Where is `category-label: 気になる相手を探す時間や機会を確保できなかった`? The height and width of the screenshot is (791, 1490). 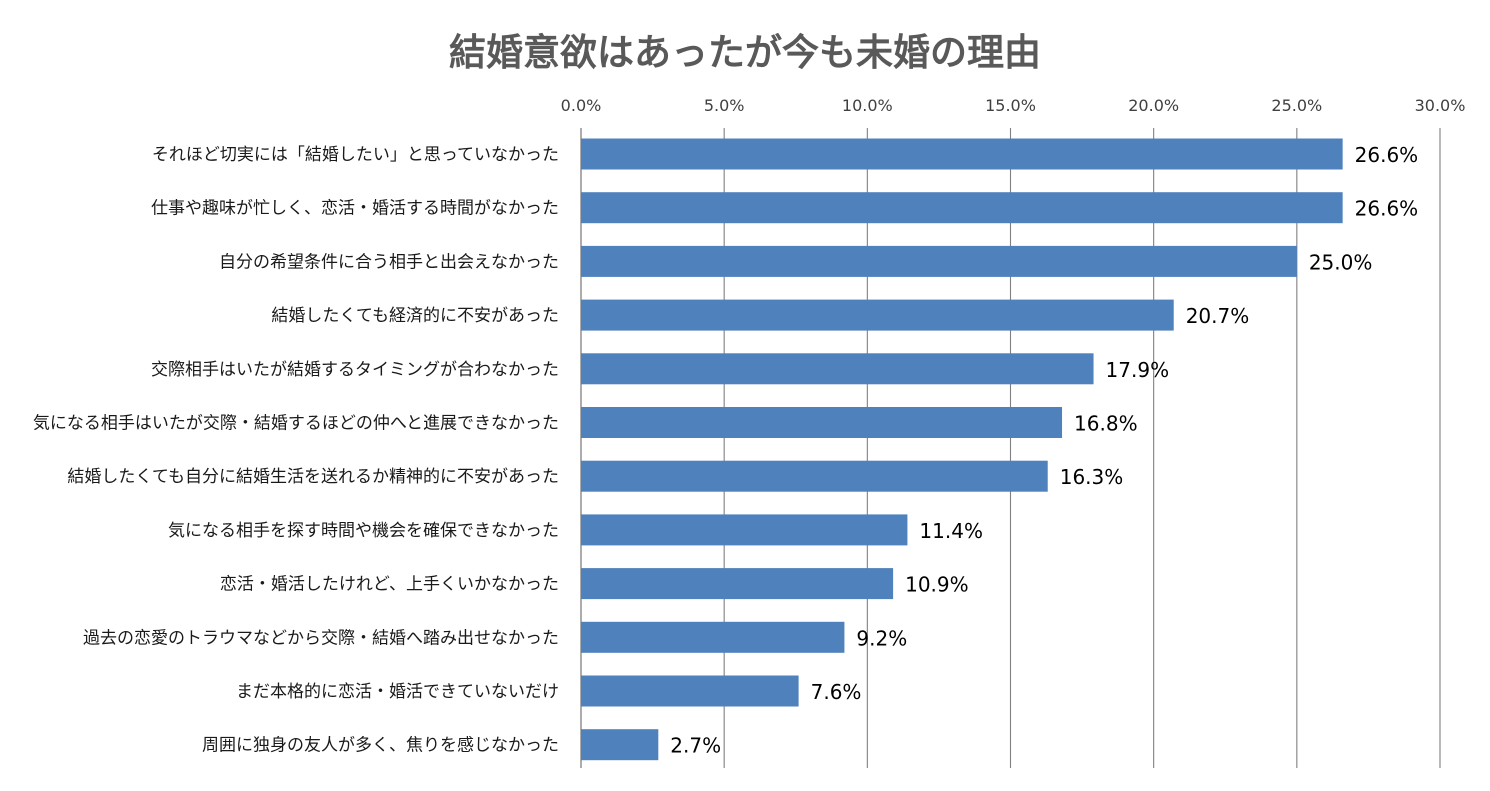 category-label: 気になる相手を探す時間や機会を確保できなかった is located at coordinates (363, 531).